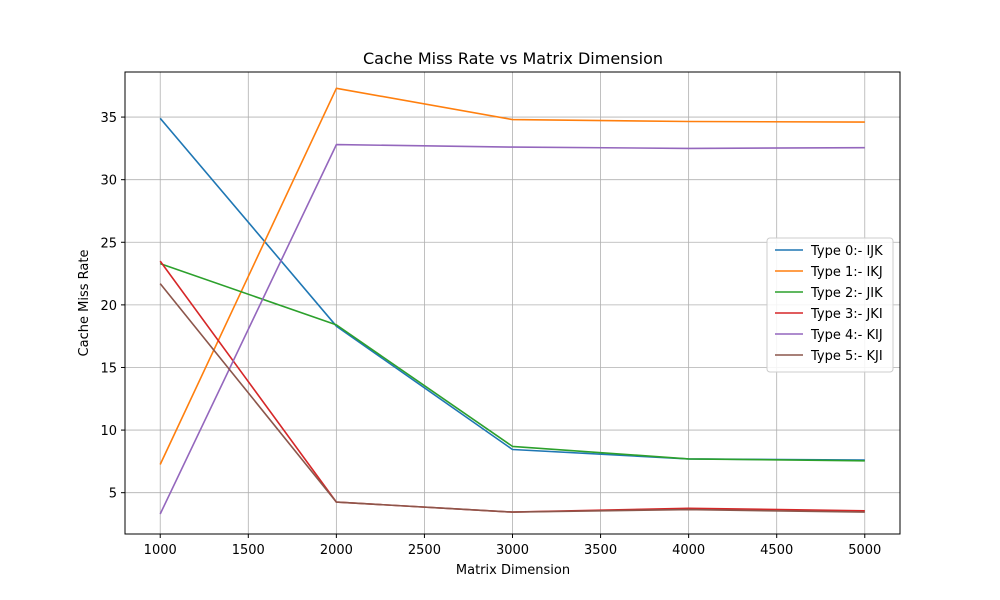 The image size is (1000, 600). What do you see at coordinates (336, 550) in the screenshot?
I see `x-tick-label: 2000` at bounding box center [336, 550].